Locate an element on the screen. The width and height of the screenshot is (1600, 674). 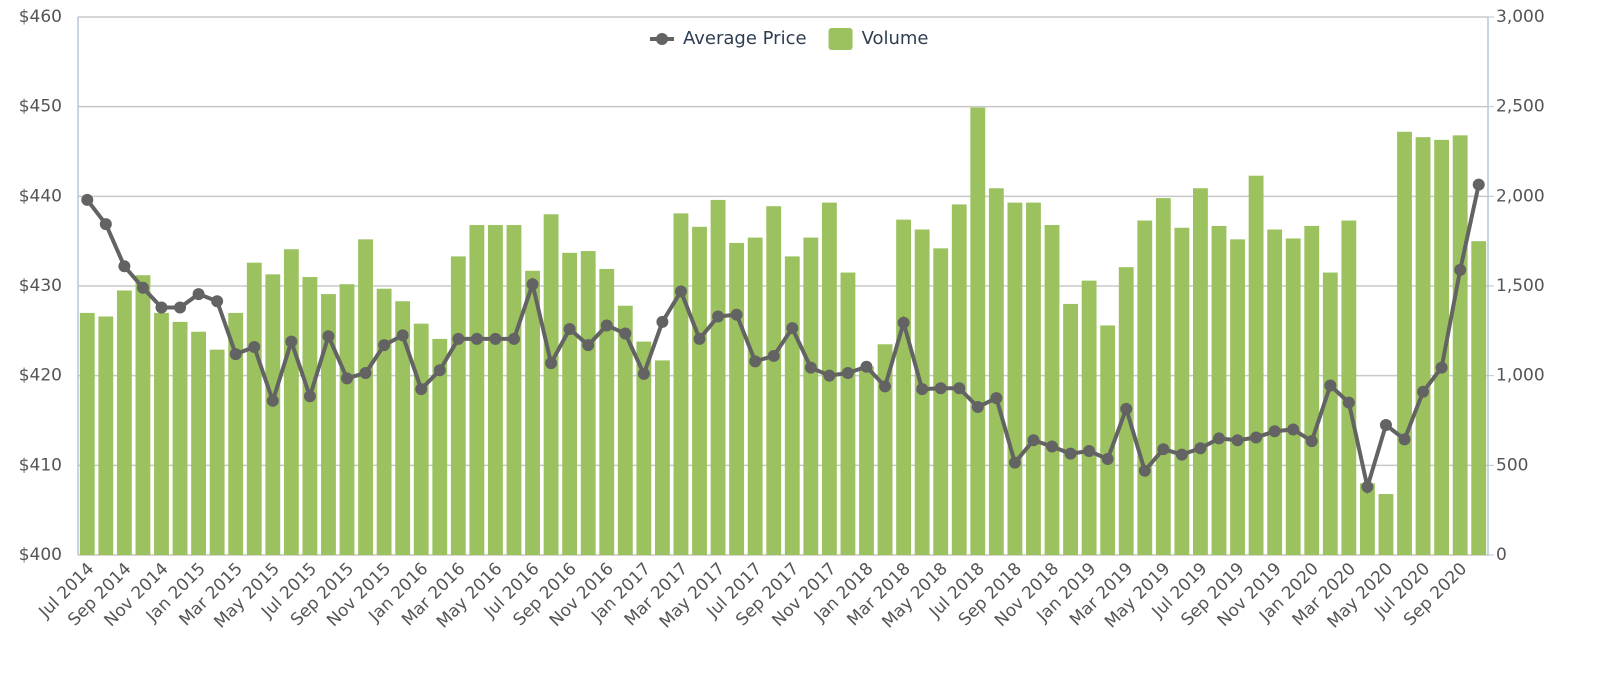
y-tick-label: $460 is located at coordinates (40, 17).